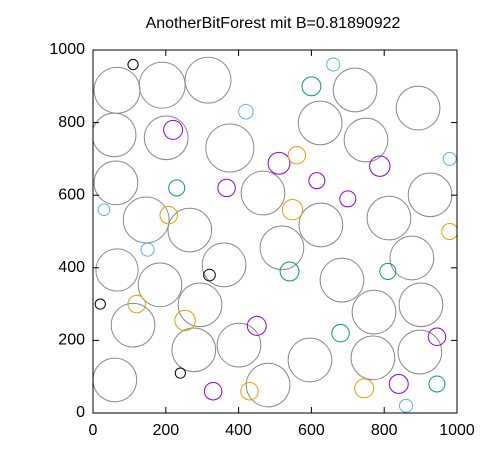 Image resolution: width=500 pixels, height=455 pixels. Describe the element at coordinates (80, 412) in the screenshot. I see `y-tick-label: 0` at that location.